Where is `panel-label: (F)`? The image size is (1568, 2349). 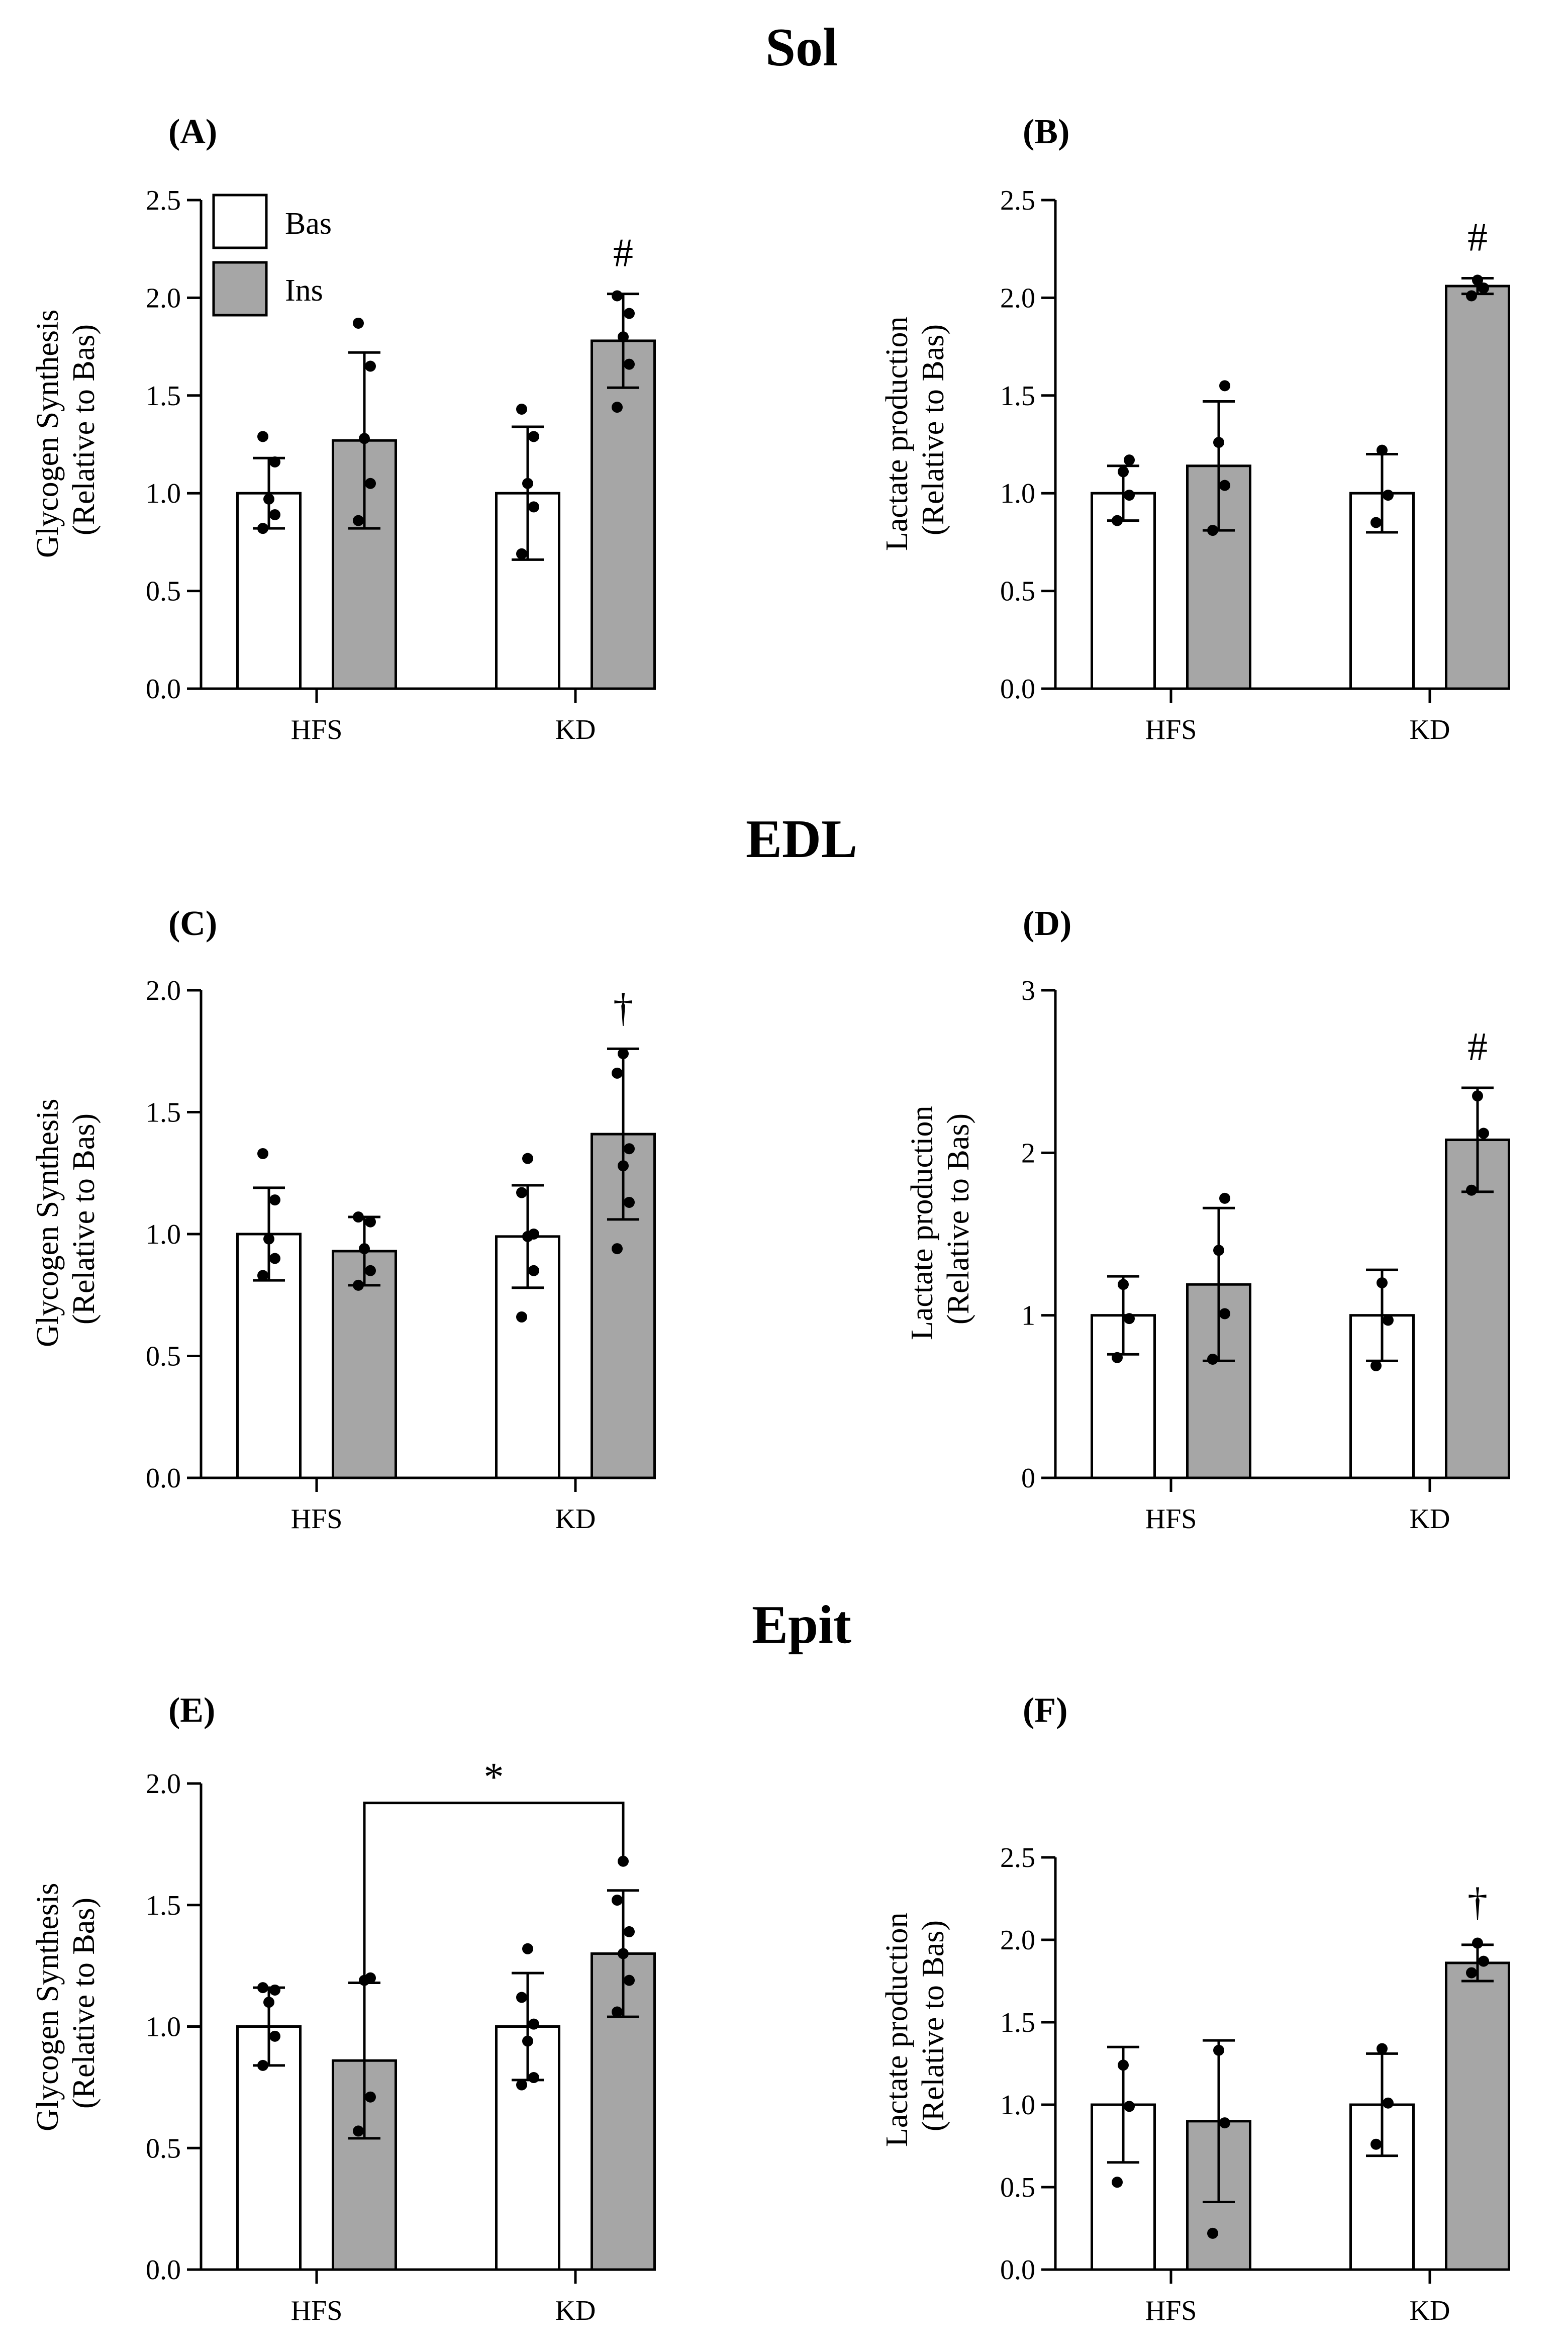
panel-label: (F) is located at coordinates (1045, 1710).